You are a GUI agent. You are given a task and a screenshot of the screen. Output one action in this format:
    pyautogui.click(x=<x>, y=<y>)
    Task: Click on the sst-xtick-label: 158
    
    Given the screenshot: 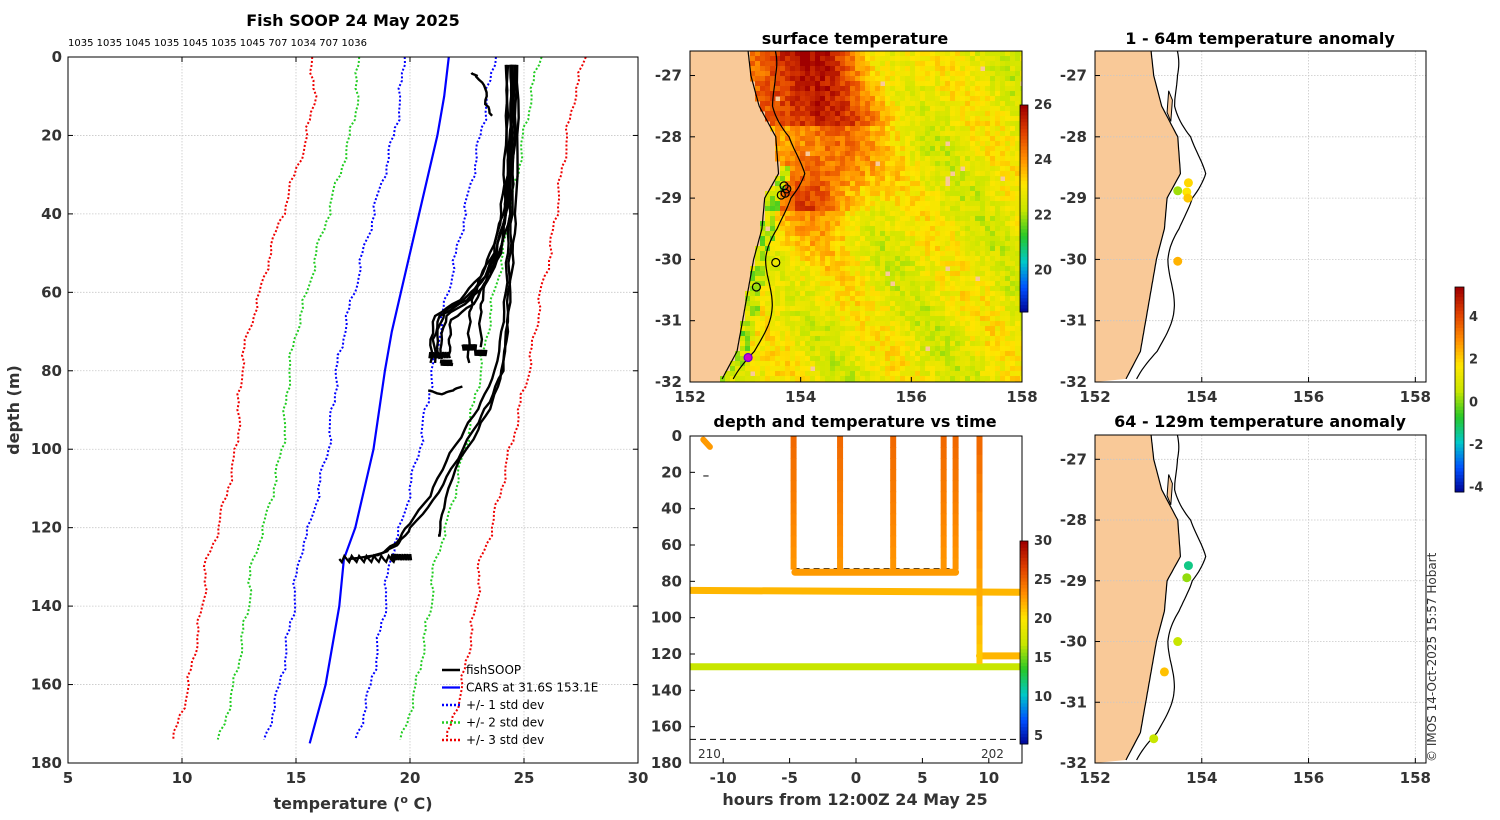 What is the action you would take?
    pyautogui.click(x=1021, y=397)
    